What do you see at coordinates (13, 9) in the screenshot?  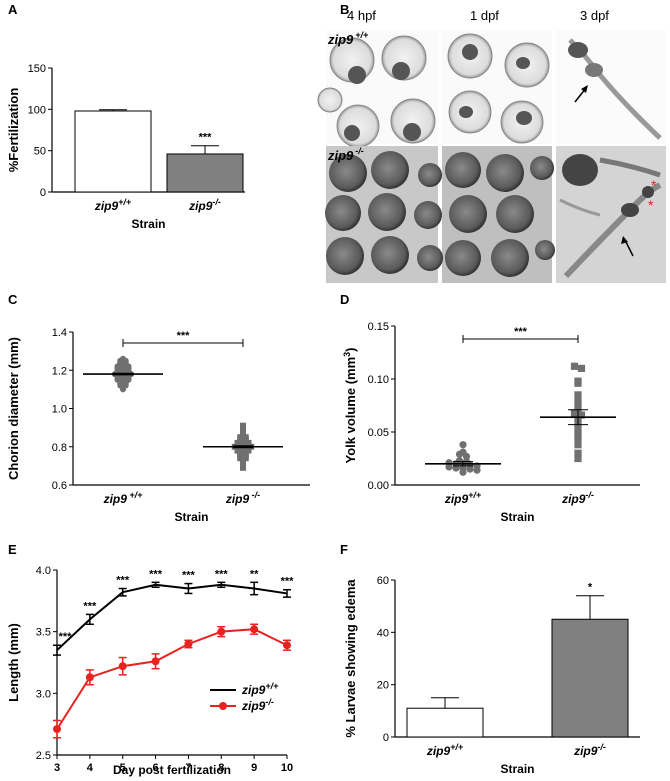 I see `panel-letter-a: A` at bounding box center [13, 9].